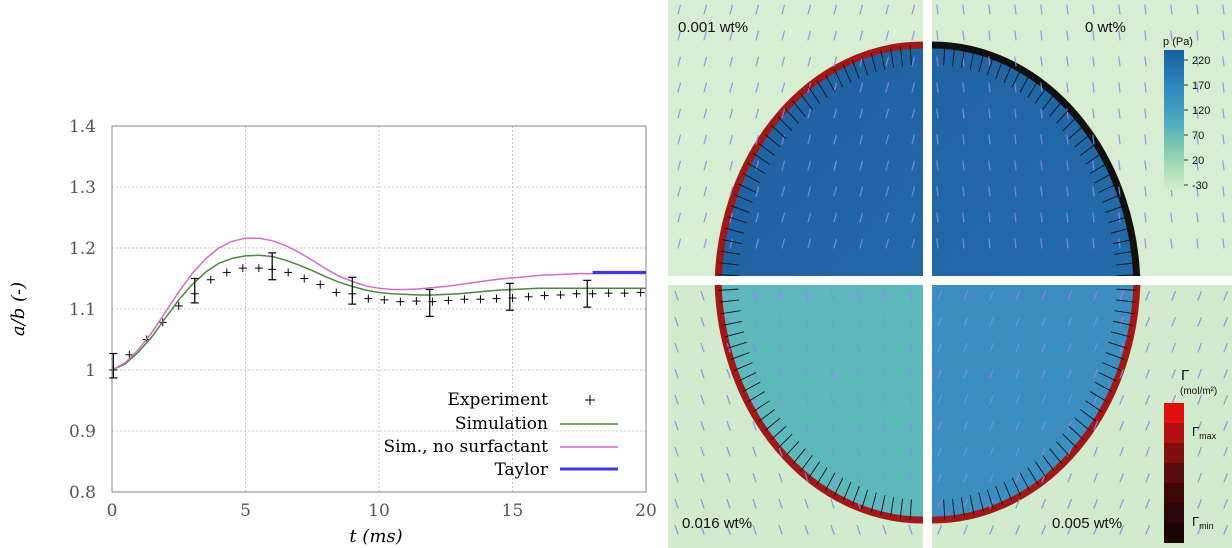 This screenshot has width=1232, height=548. What do you see at coordinates (82, 432) in the screenshot?
I see `y-tick-label: 0.9` at bounding box center [82, 432].